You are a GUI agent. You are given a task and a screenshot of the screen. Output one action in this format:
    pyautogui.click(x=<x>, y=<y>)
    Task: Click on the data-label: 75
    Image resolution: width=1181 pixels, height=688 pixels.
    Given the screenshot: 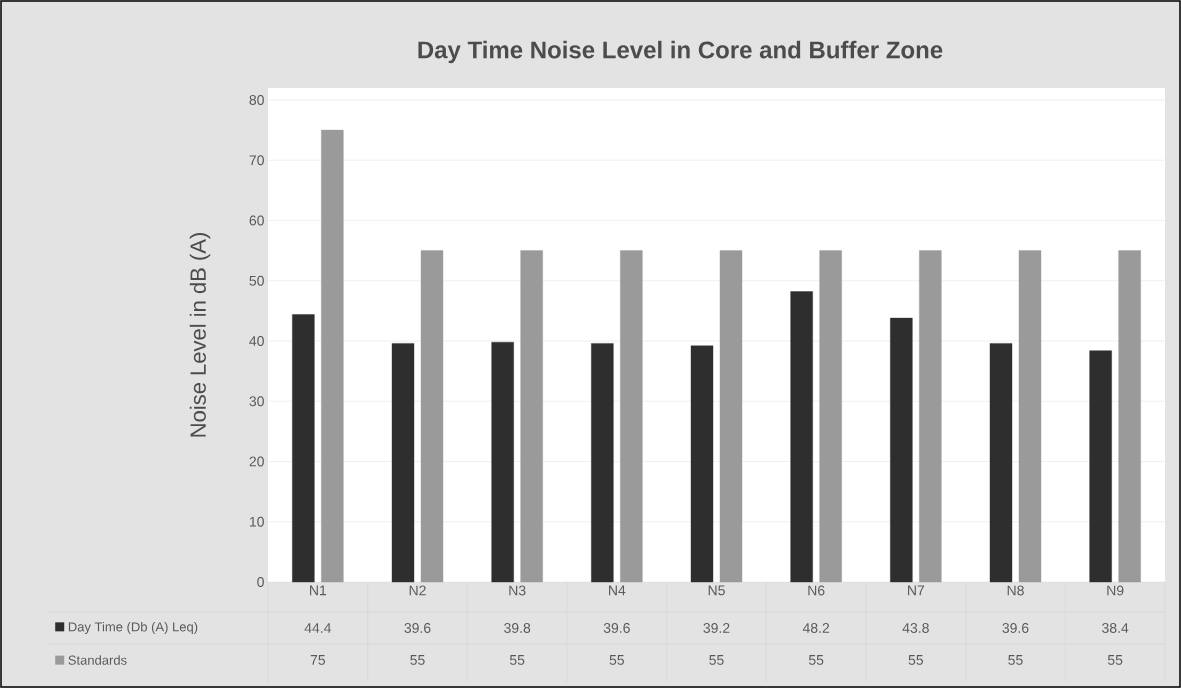 What is the action you would take?
    pyautogui.click(x=318, y=660)
    